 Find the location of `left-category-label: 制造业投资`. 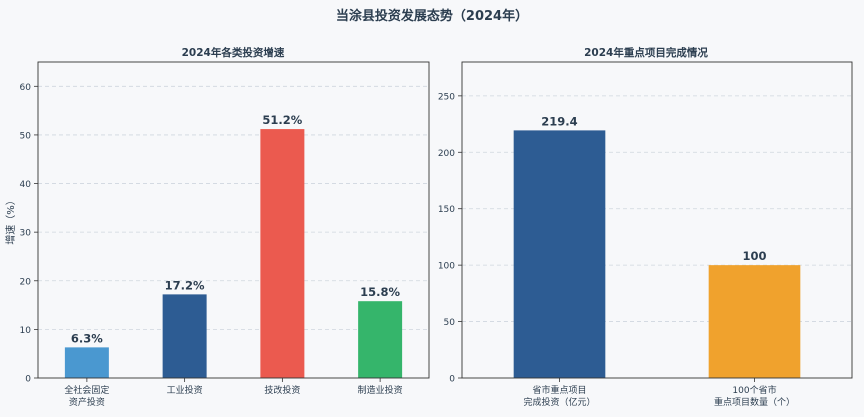

left-category-label: 制造业投资 is located at coordinates (380, 390).